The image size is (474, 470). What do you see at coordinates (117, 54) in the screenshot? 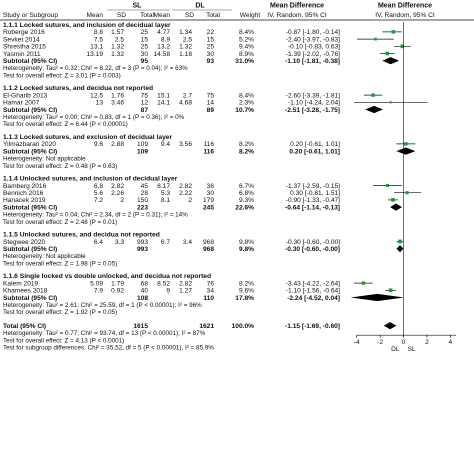
I see `sl-sd-value: 1.32` at bounding box center [117, 54].